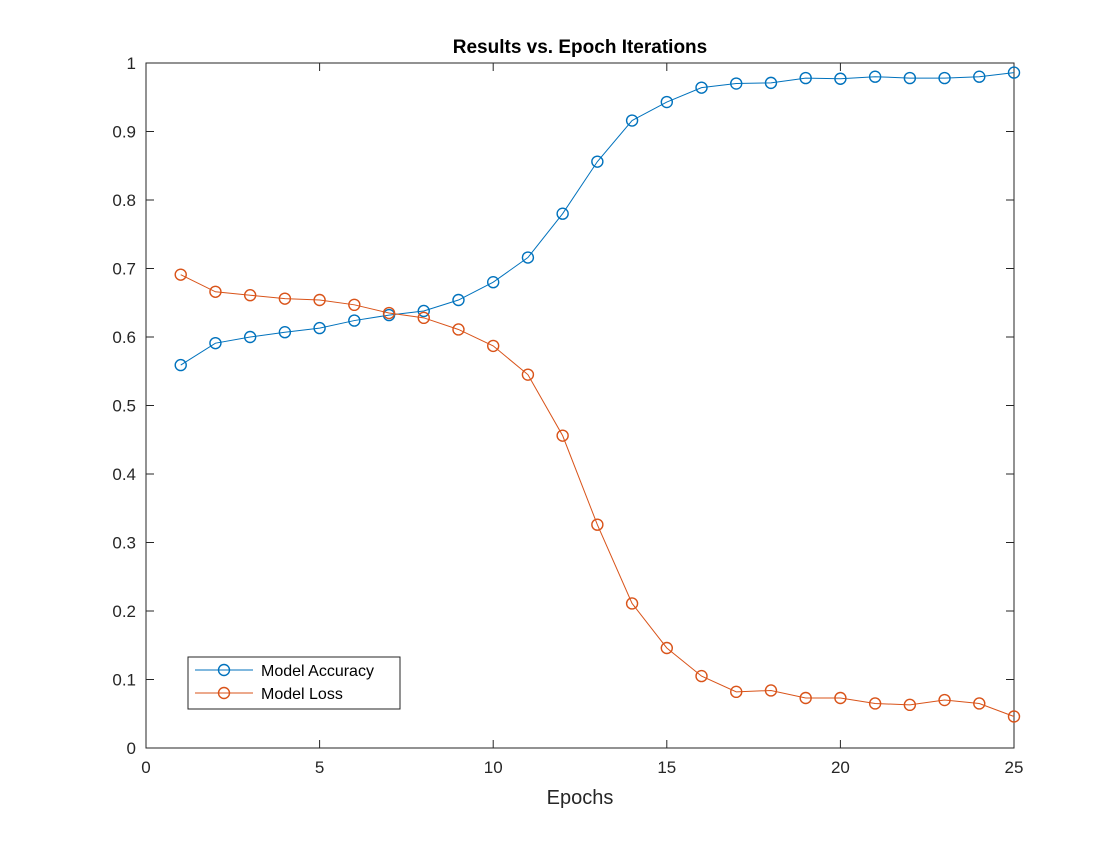  I want to click on y-tick-label: 0, so click(131, 748).